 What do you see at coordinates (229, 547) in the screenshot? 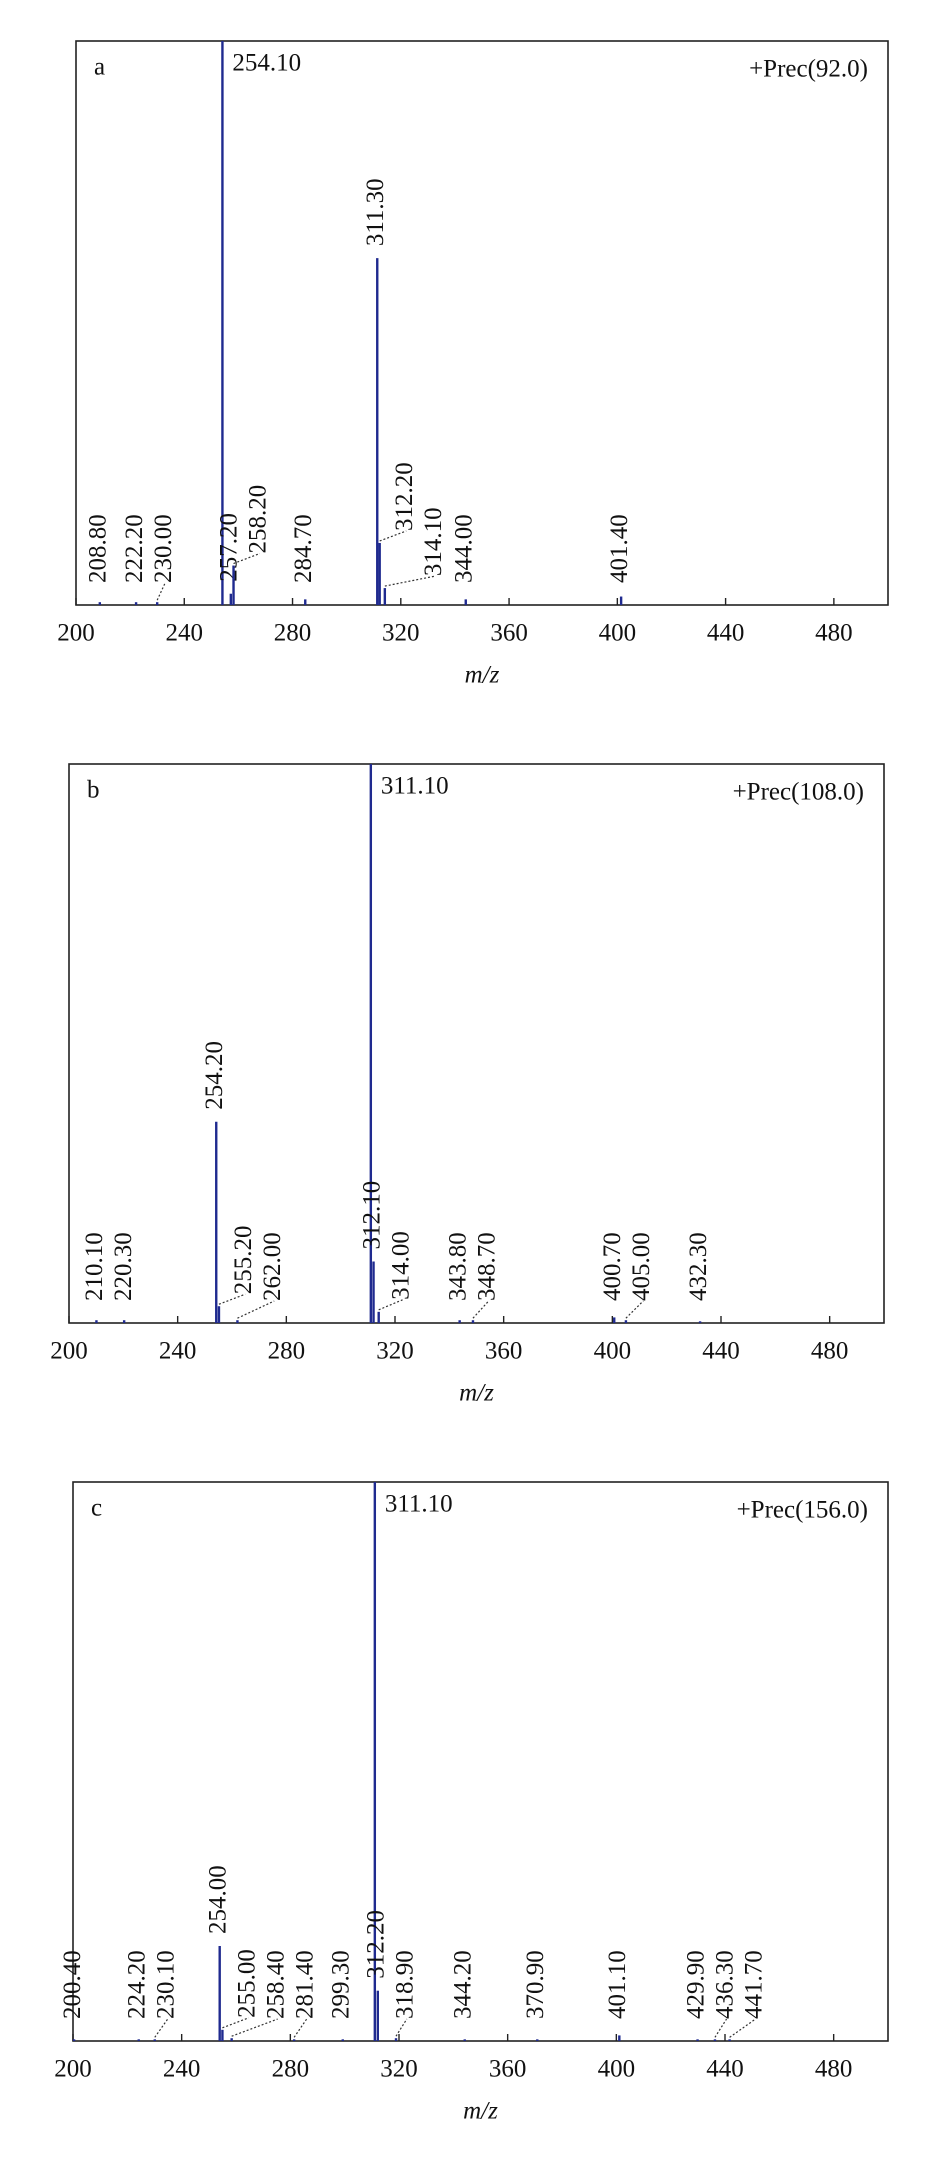
I see `peak-label: 257.20` at bounding box center [229, 547].